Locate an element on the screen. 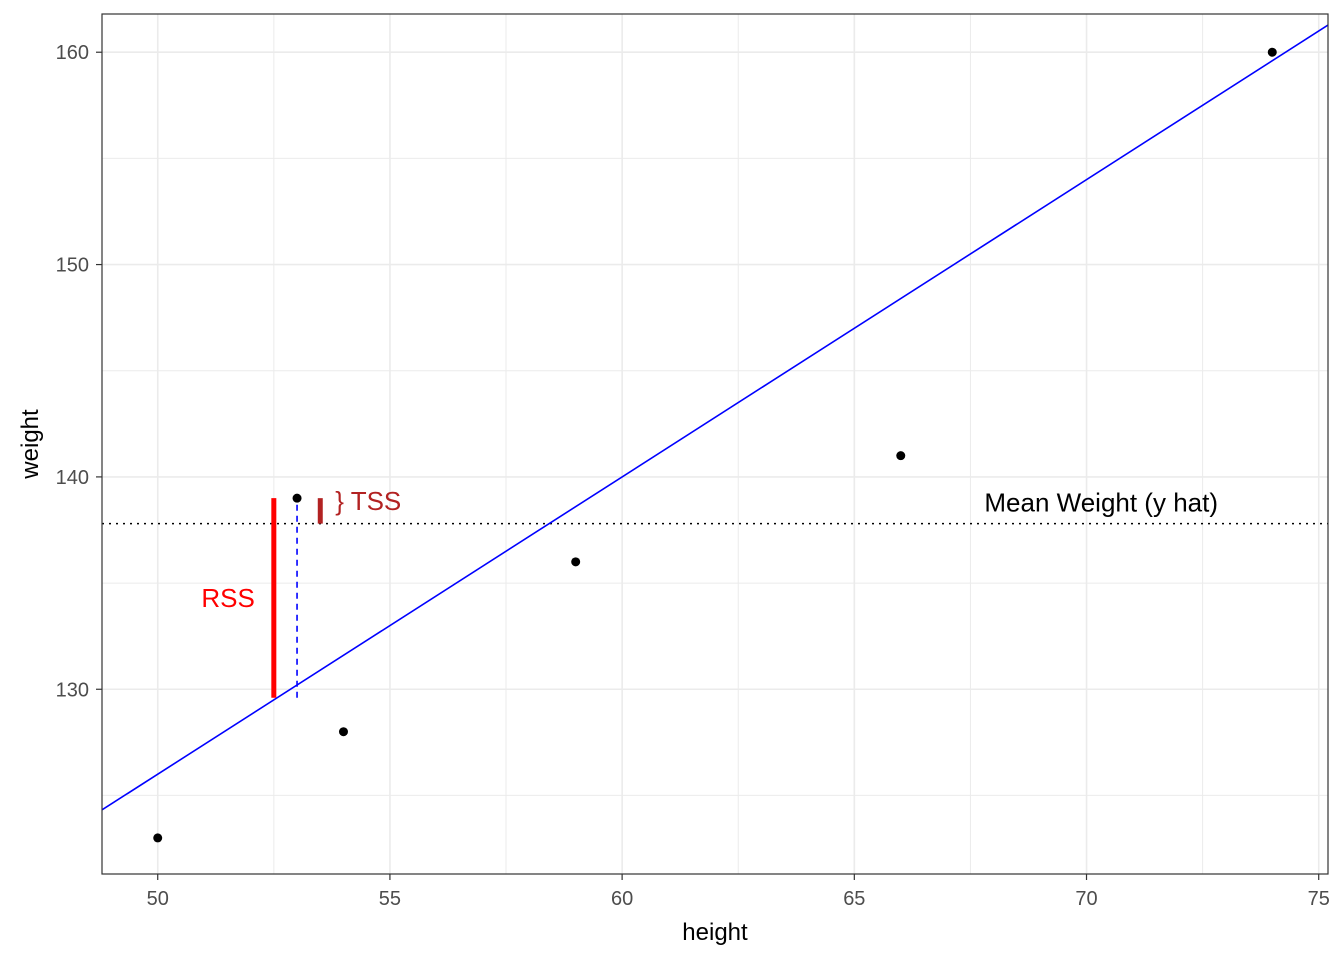  x-tick-label: 55 is located at coordinates (390, 899).